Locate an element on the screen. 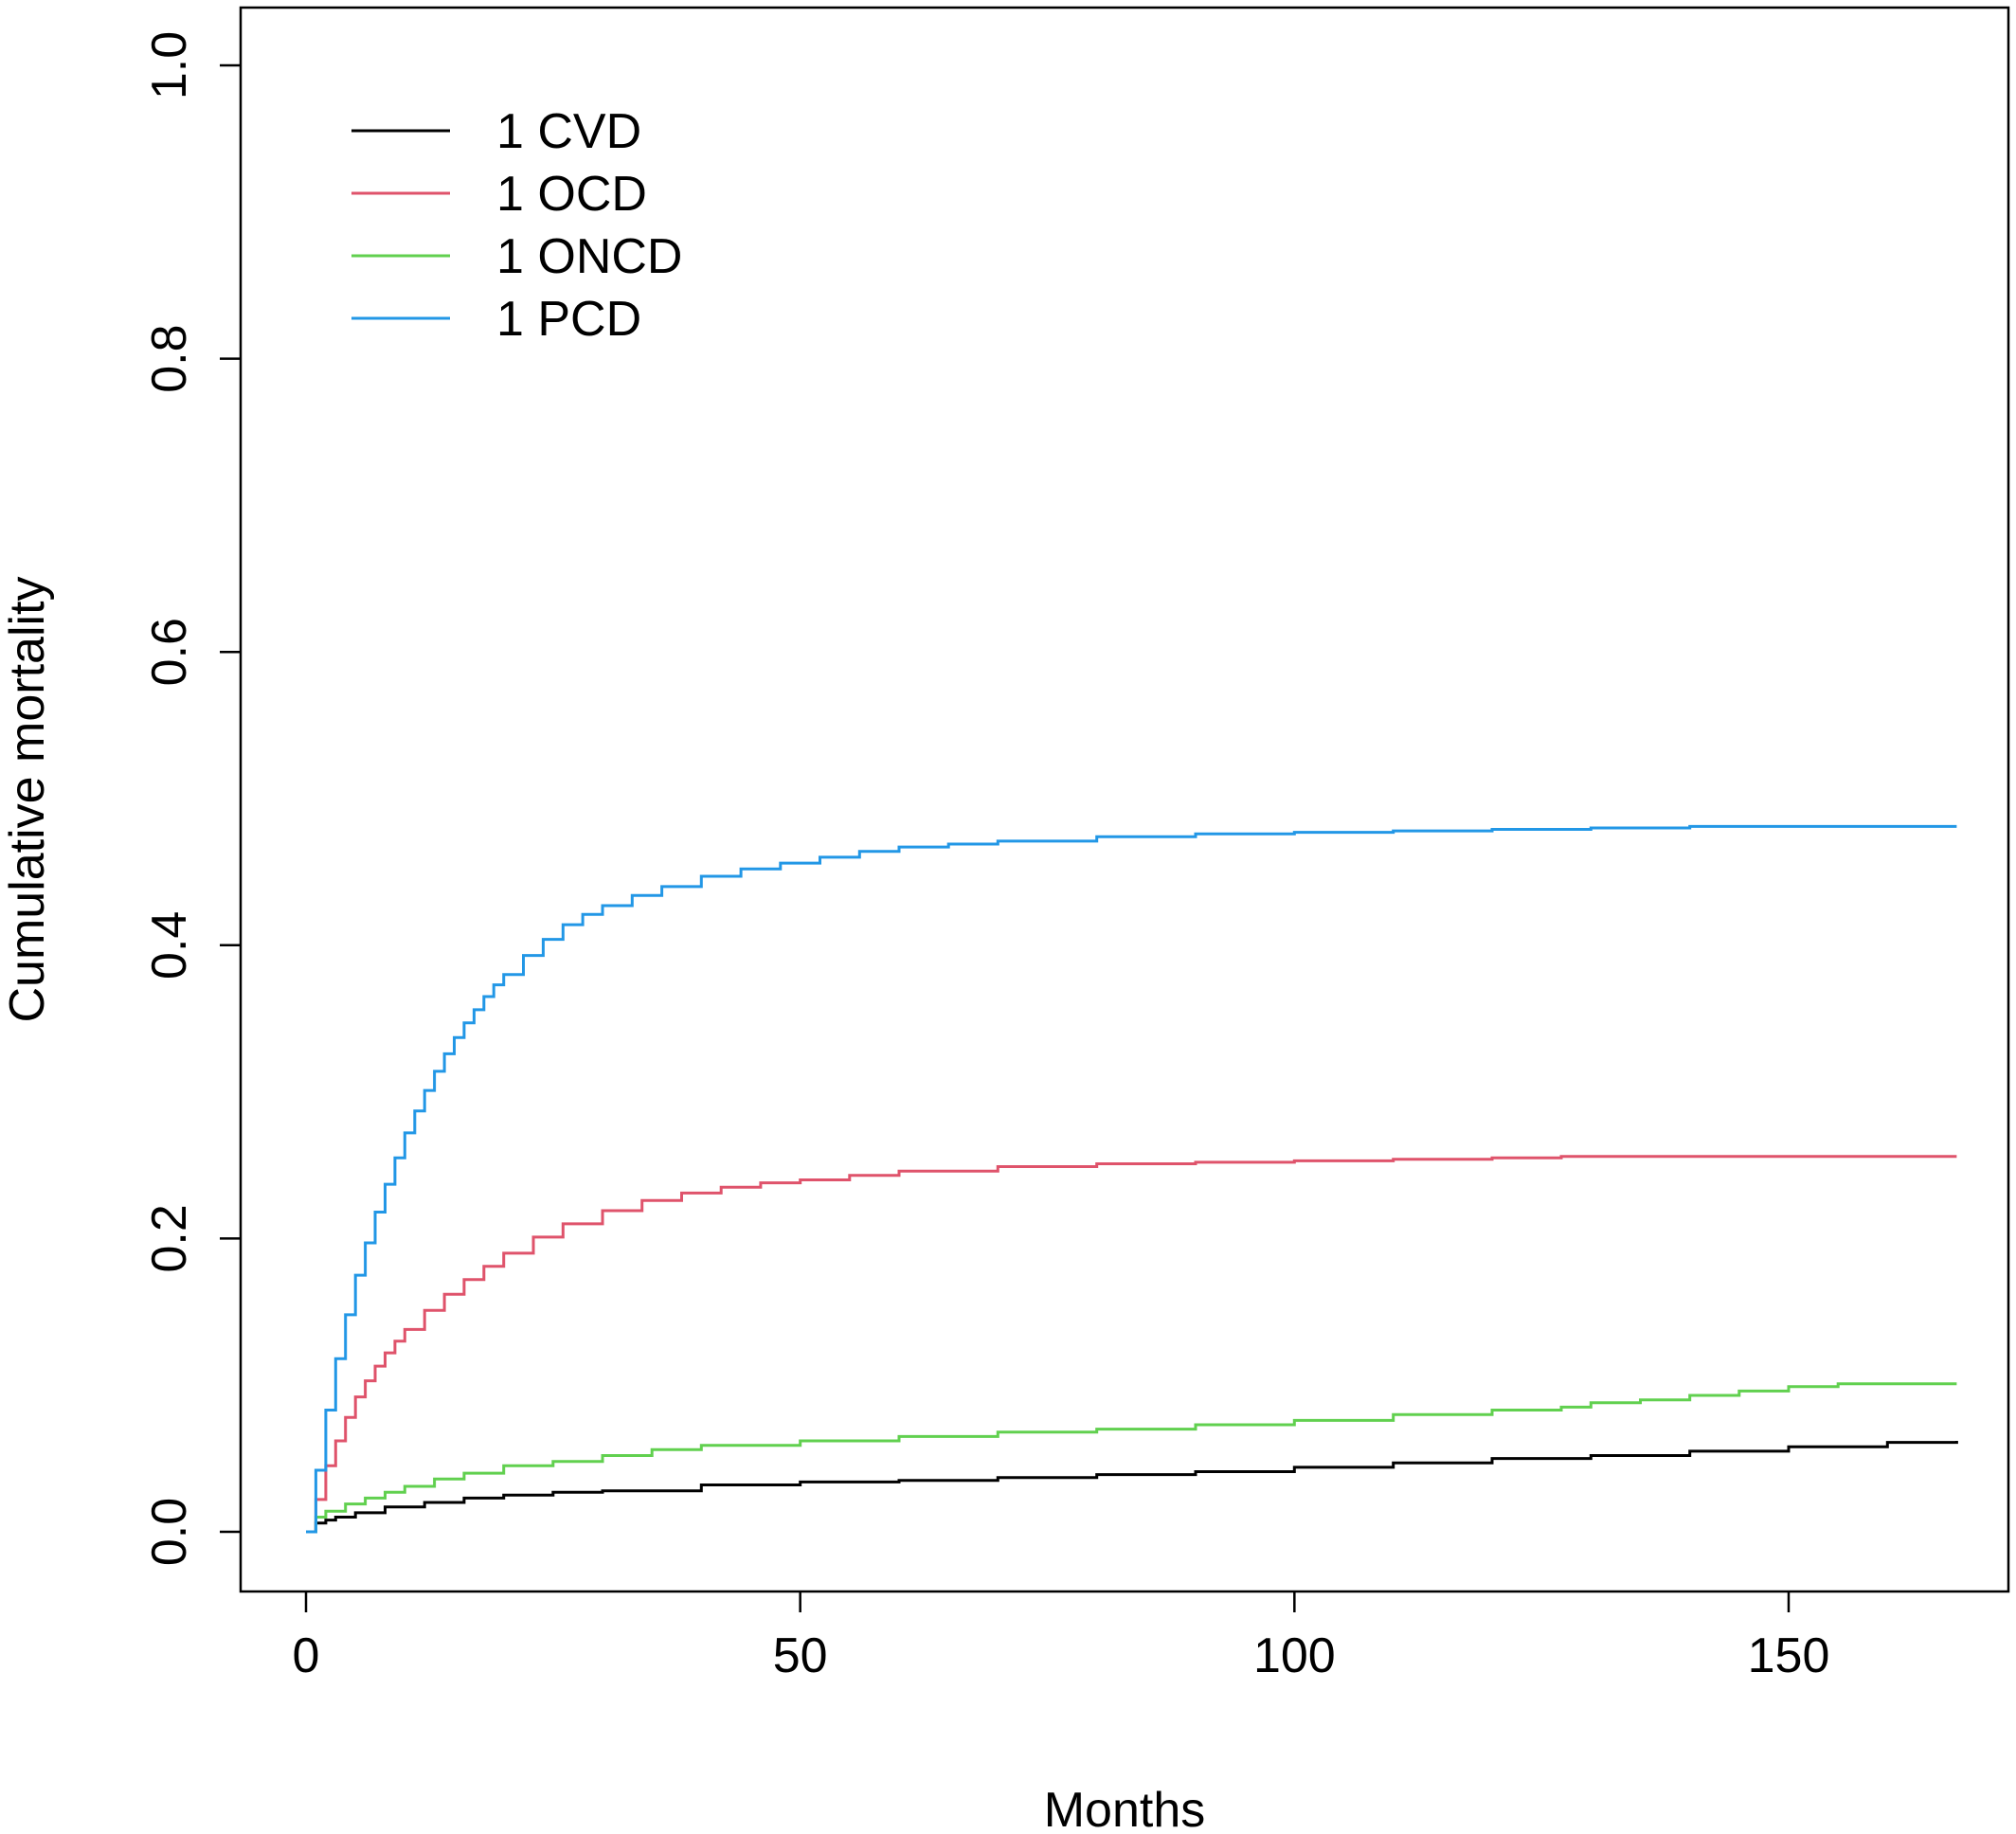 Image resolution: width=2016 pixels, height=1834 pixels. legend-label: 1 ONCD is located at coordinates (589, 256).